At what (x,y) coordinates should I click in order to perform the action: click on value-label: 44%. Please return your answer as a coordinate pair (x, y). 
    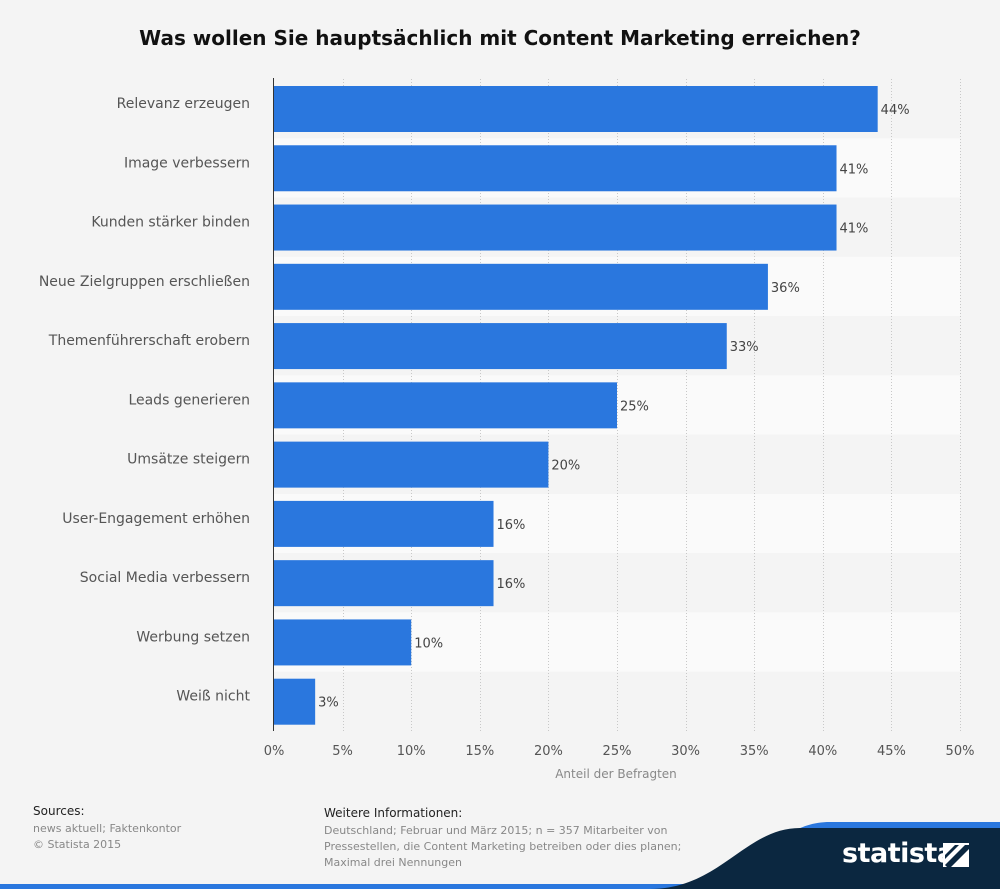
    Looking at the image, I should click on (895, 110).